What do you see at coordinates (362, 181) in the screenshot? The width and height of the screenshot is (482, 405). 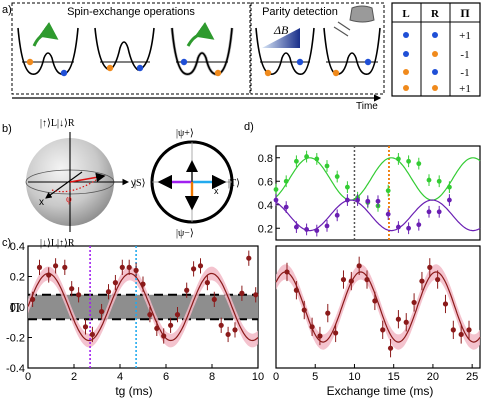 I see `panel-d: d) 0.8 0.6 0.4 0.2` at bounding box center [362, 181].